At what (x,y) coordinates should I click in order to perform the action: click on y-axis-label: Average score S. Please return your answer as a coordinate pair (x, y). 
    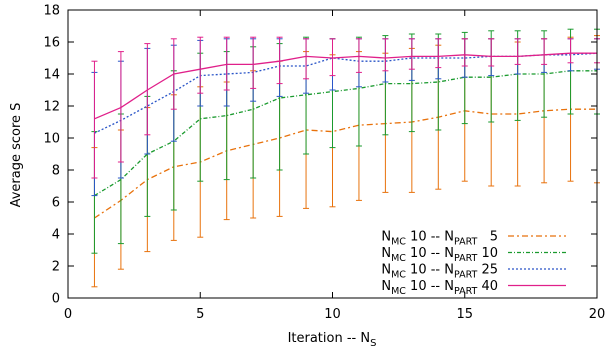
    Looking at the image, I should click on (16, 155).